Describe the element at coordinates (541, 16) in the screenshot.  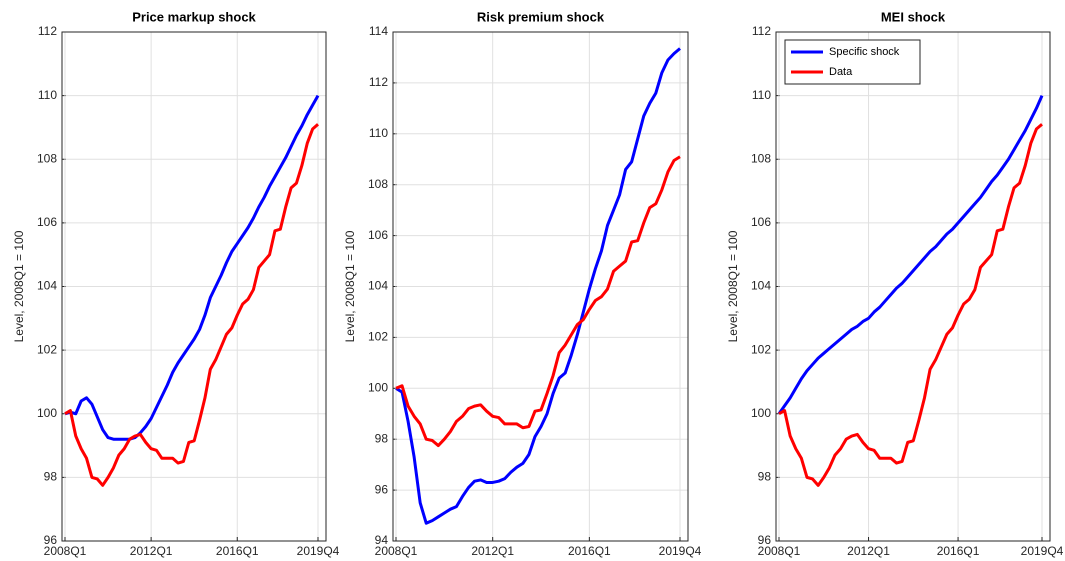
I see `chart-title: Risk premium shock` at that location.